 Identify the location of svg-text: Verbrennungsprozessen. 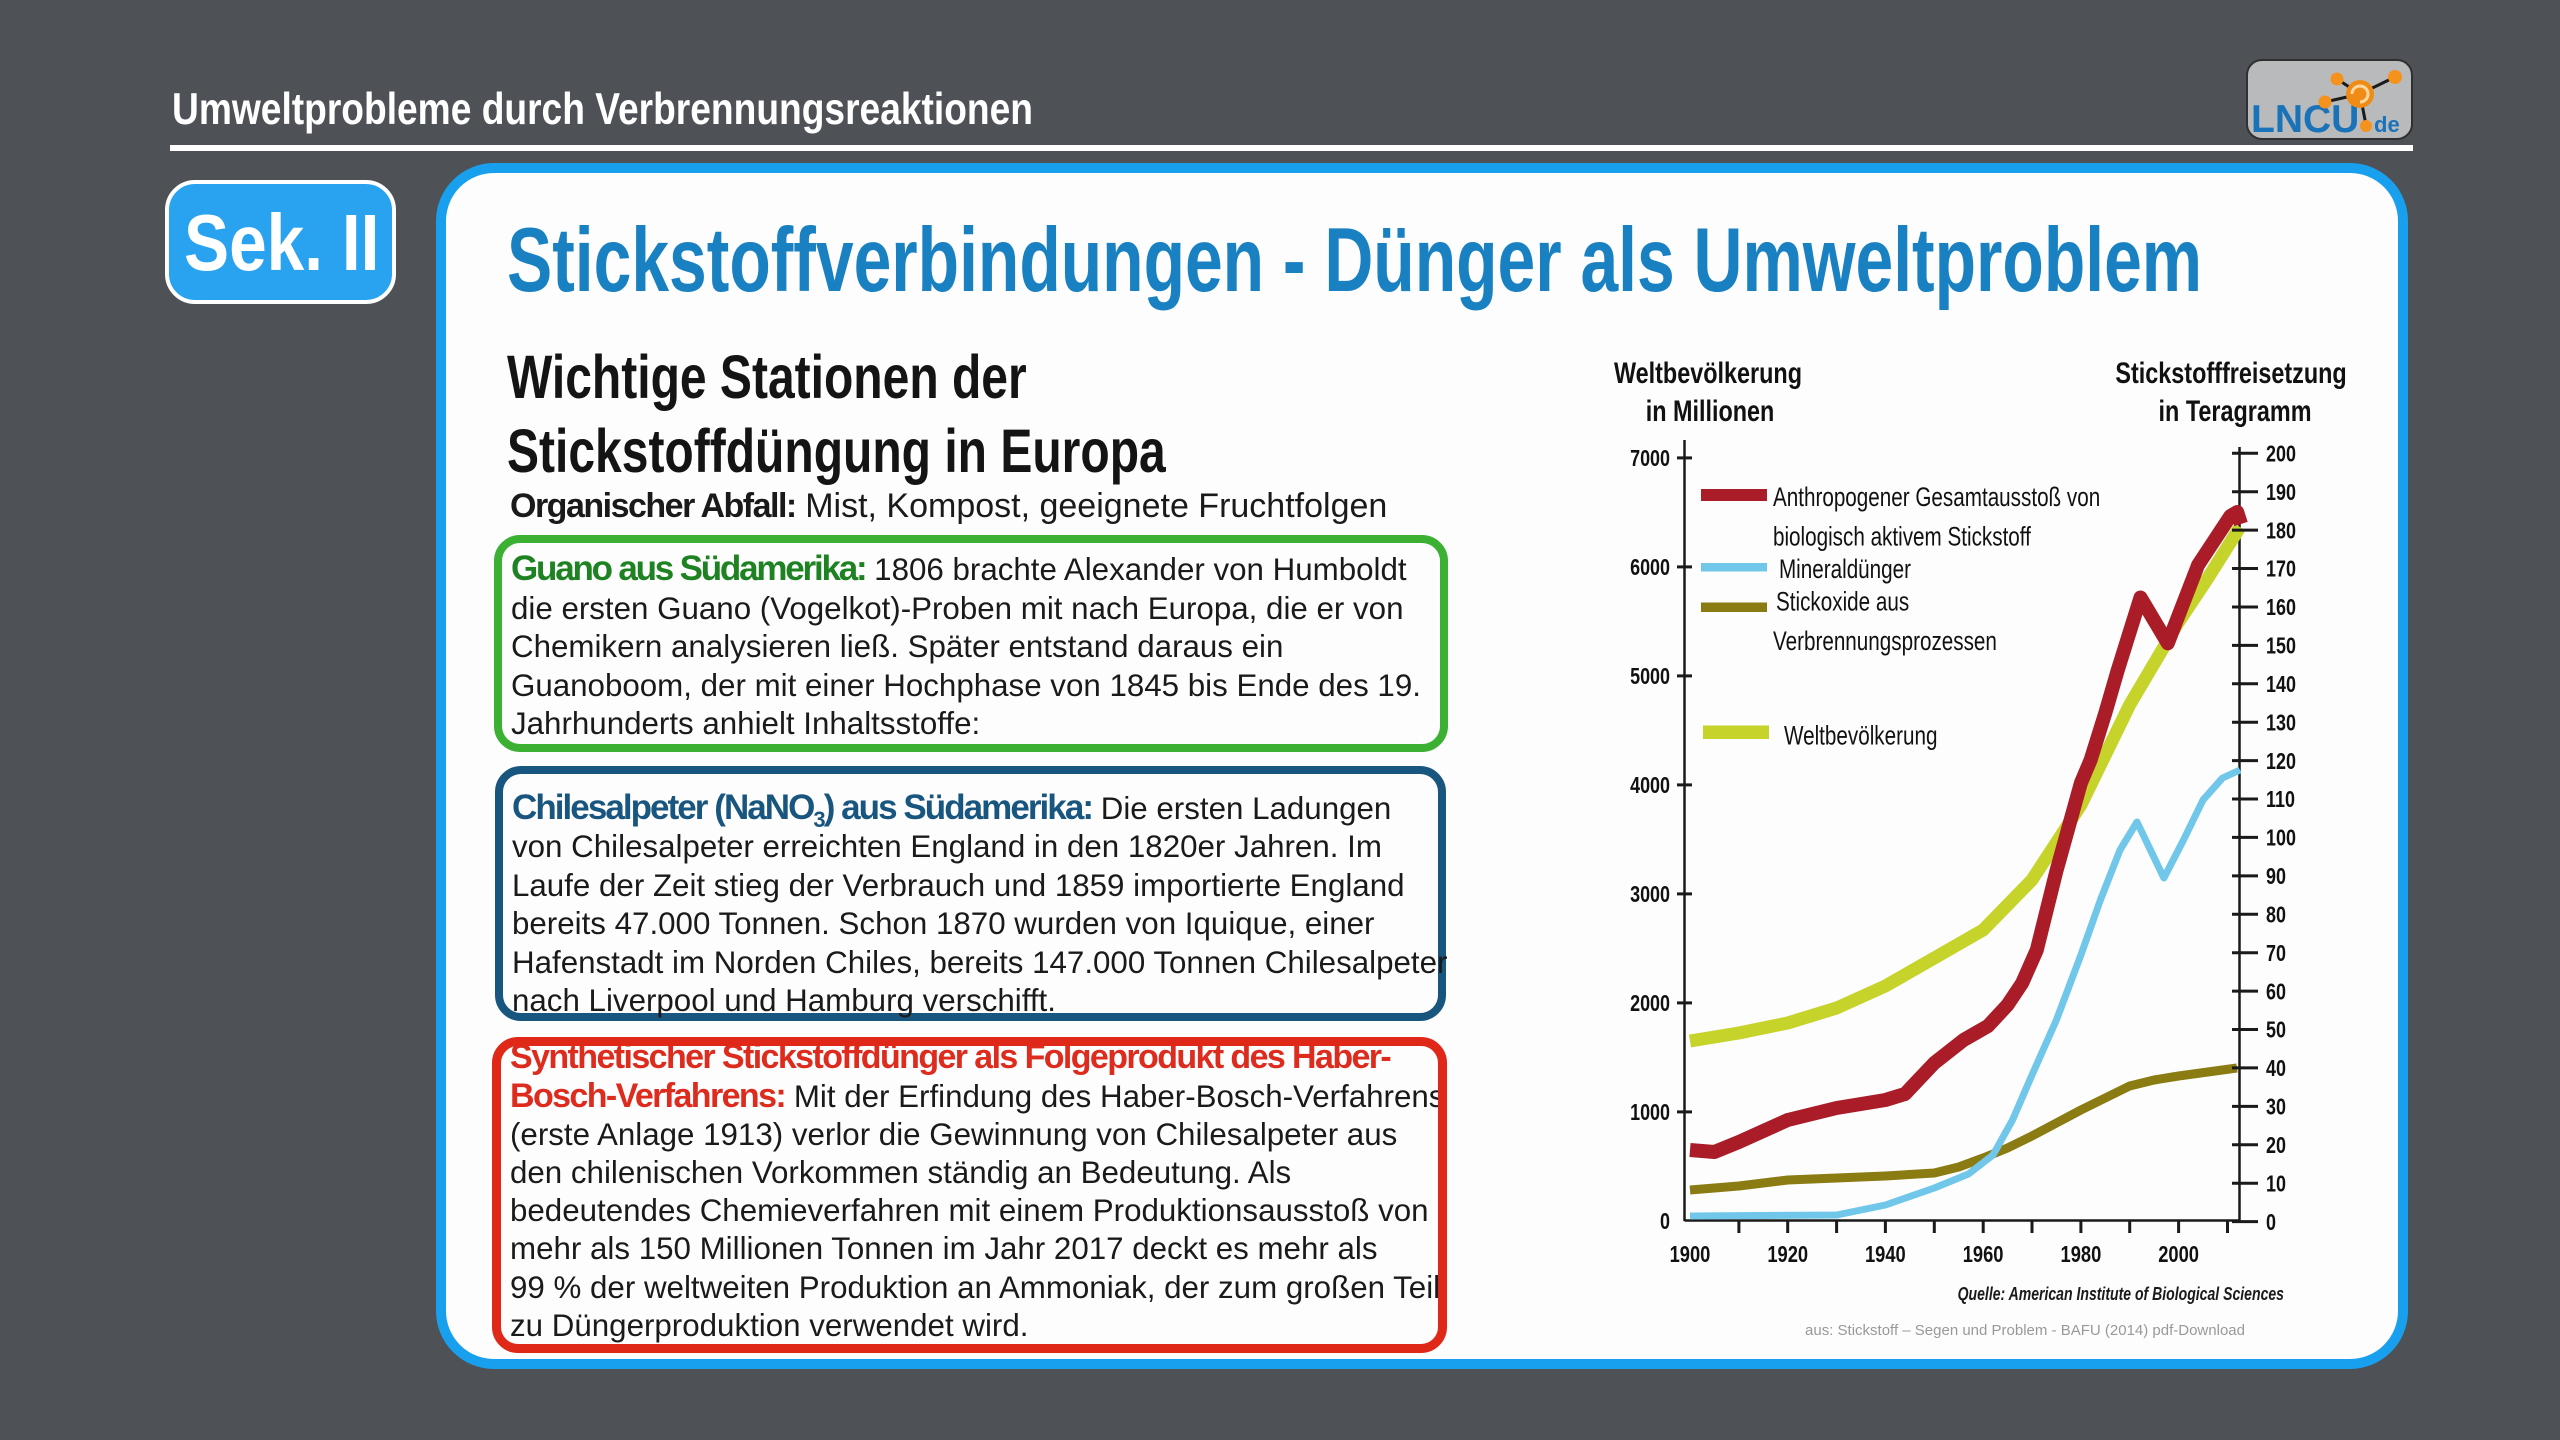
(1885, 642).